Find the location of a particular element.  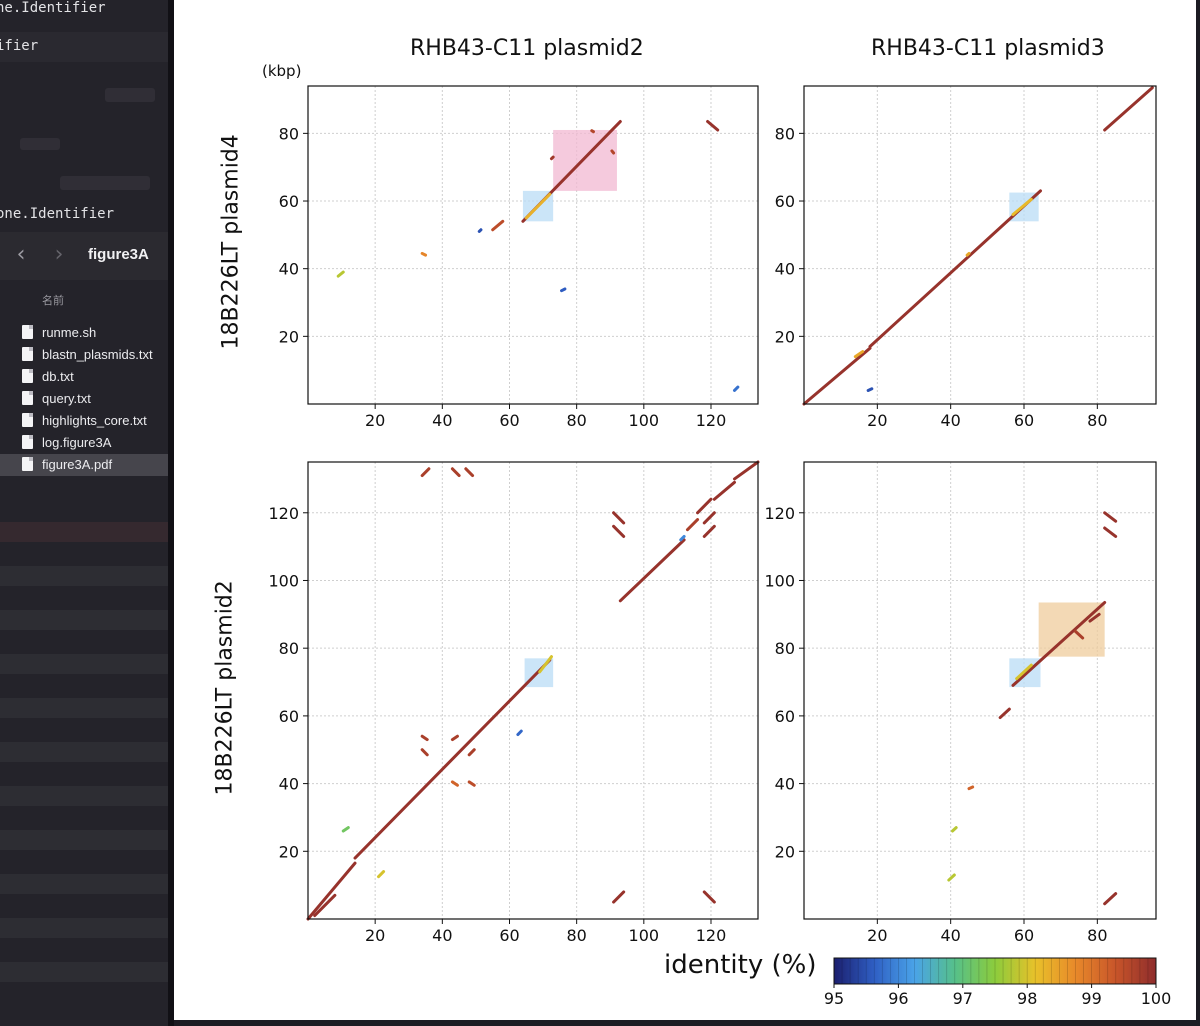

forward-button: › is located at coordinates (59, 254).